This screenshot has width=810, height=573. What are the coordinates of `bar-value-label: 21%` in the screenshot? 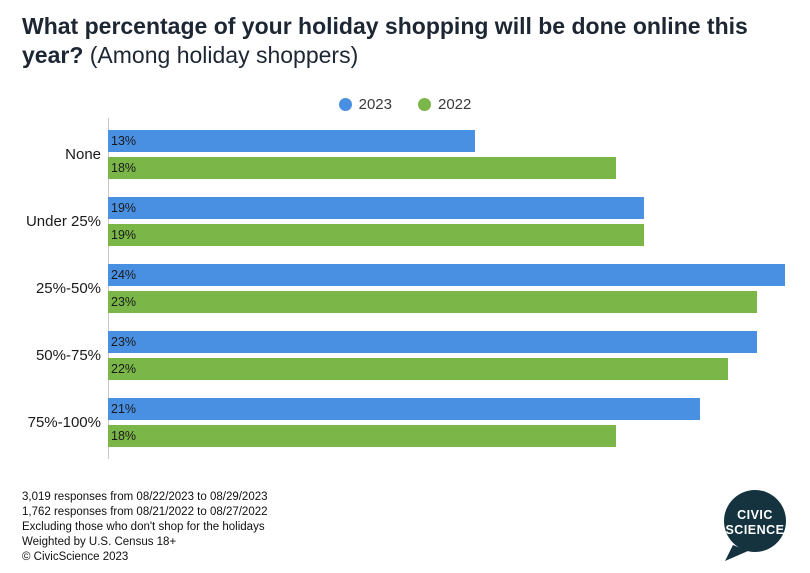 It's located at (124, 409).